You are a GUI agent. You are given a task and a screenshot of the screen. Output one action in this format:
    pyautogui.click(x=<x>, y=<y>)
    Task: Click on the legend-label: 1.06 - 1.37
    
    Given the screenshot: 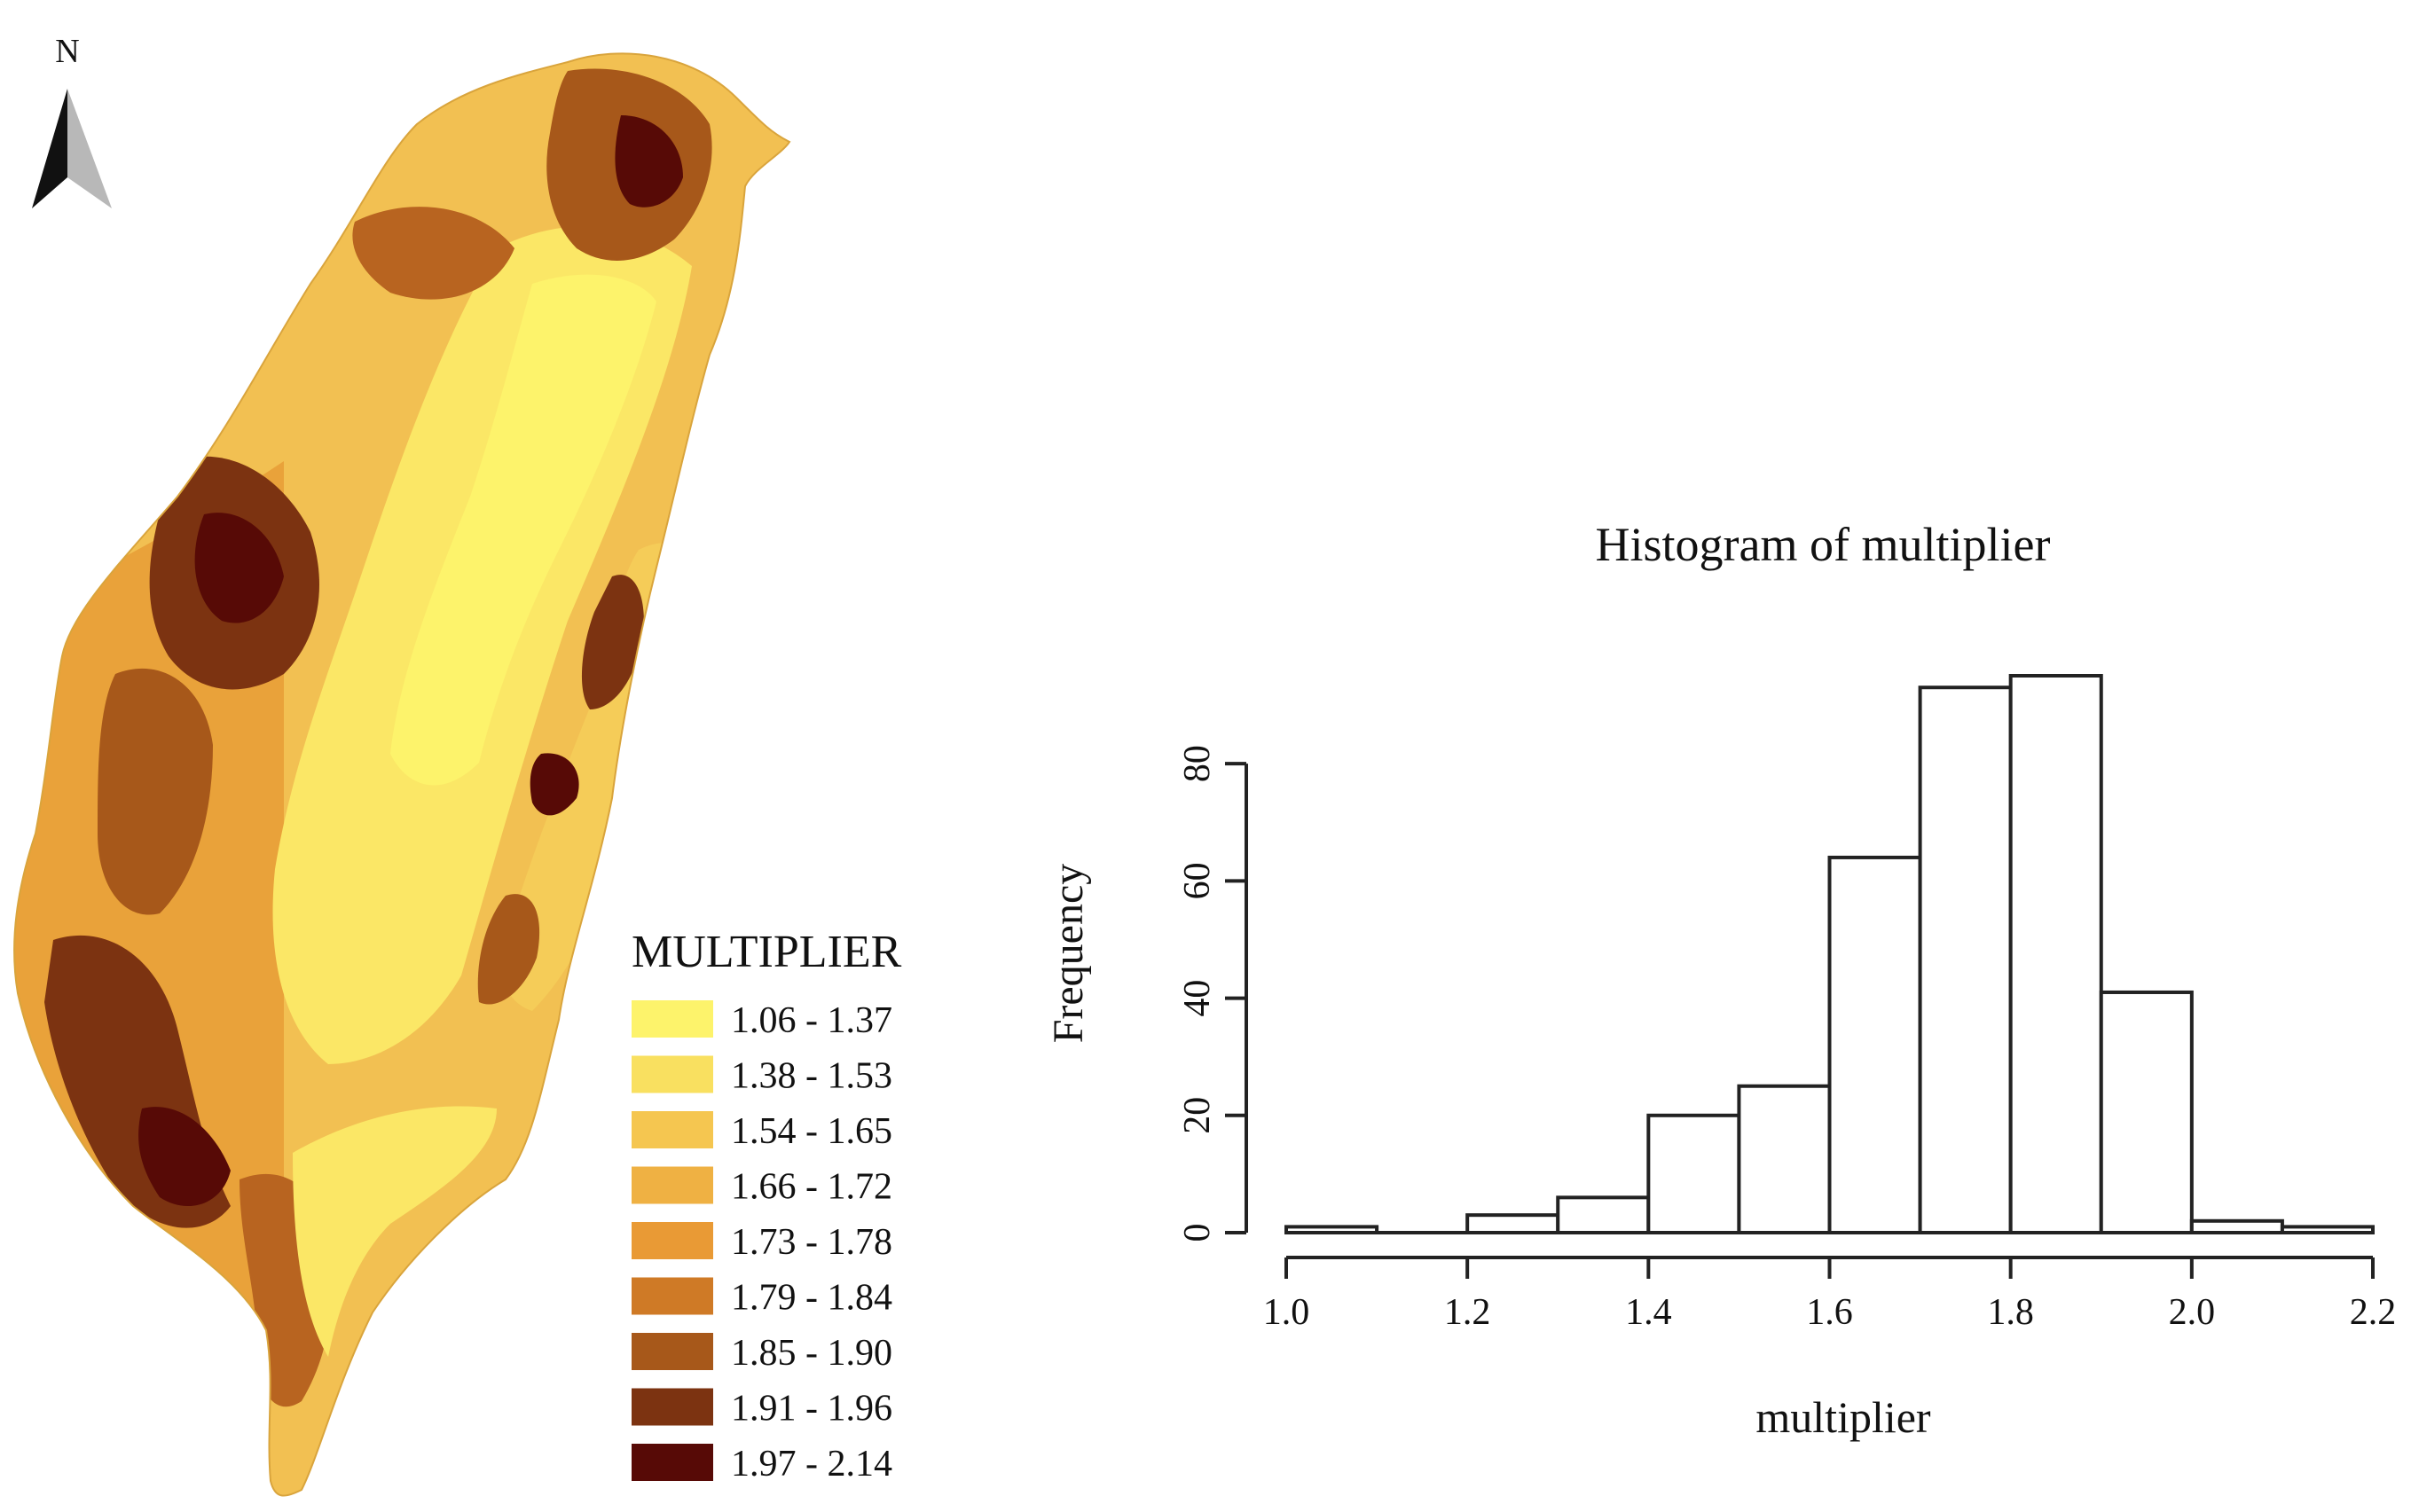 What is the action you would take?
    pyautogui.click(x=811, y=1020)
    